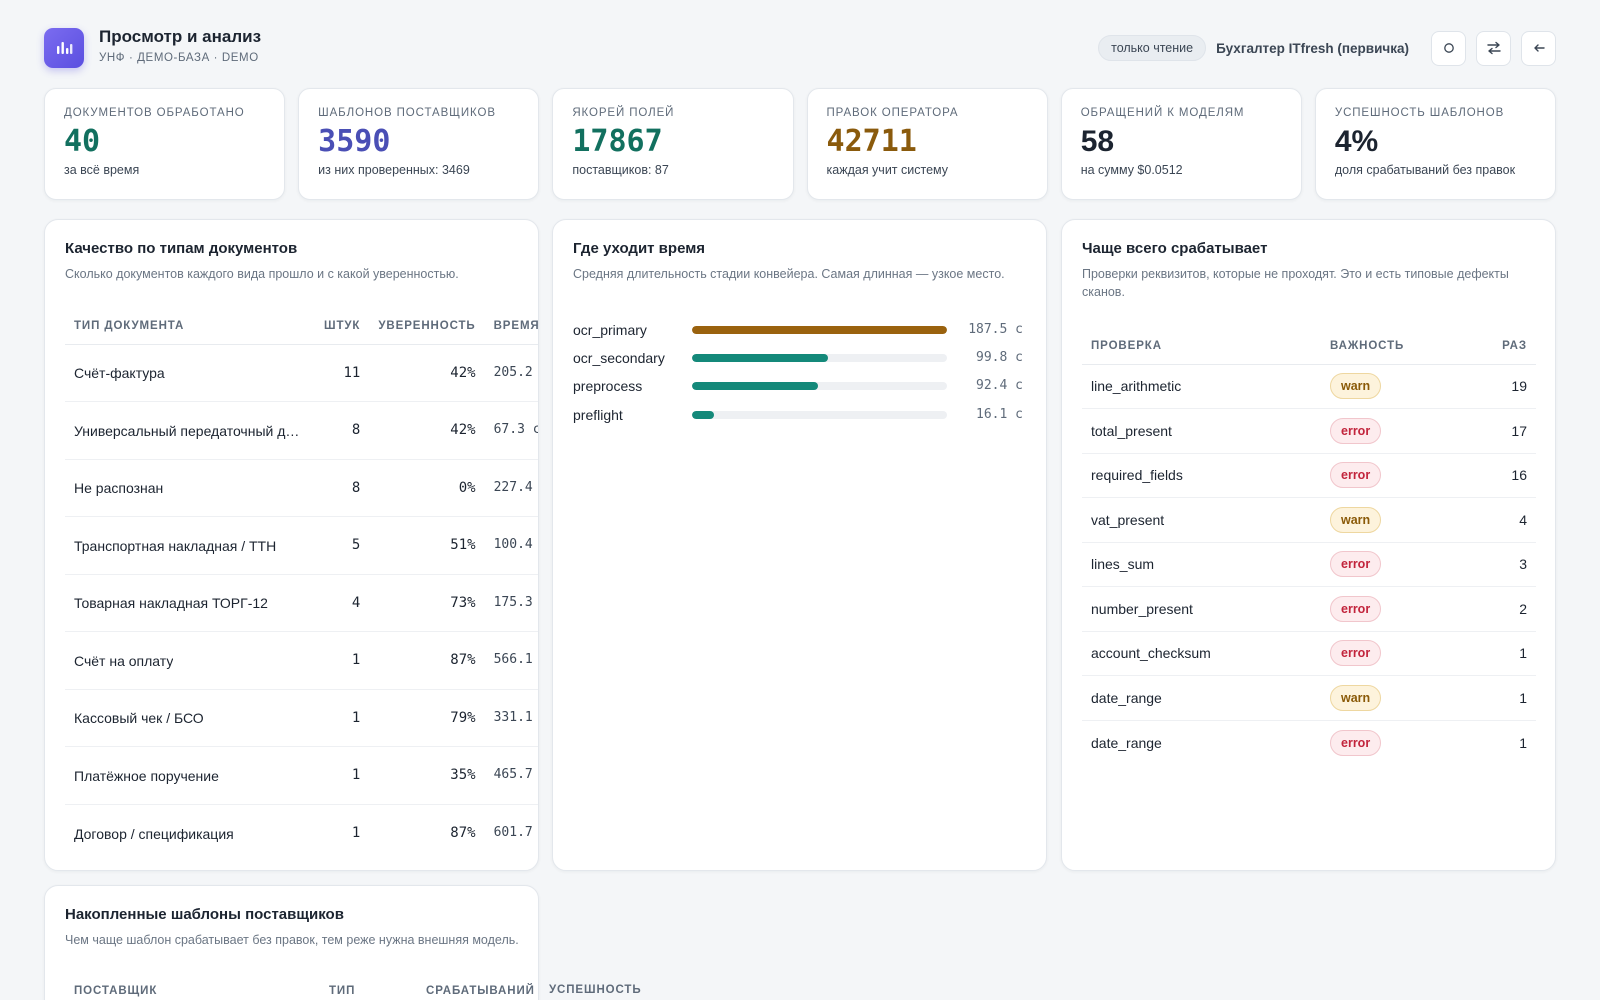 The height and width of the screenshot is (1000, 1600). I want to click on panel-title: Где уходит время, so click(639, 248).